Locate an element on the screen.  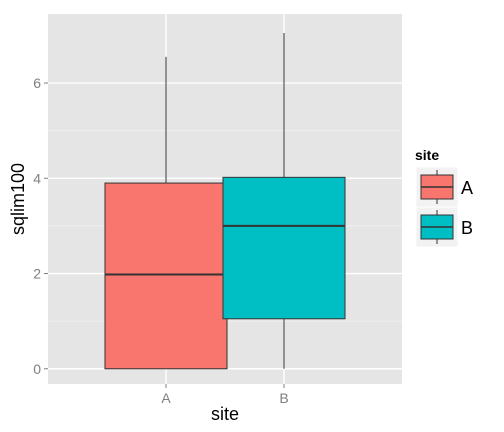
x-tick-label: B is located at coordinates (283, 398).